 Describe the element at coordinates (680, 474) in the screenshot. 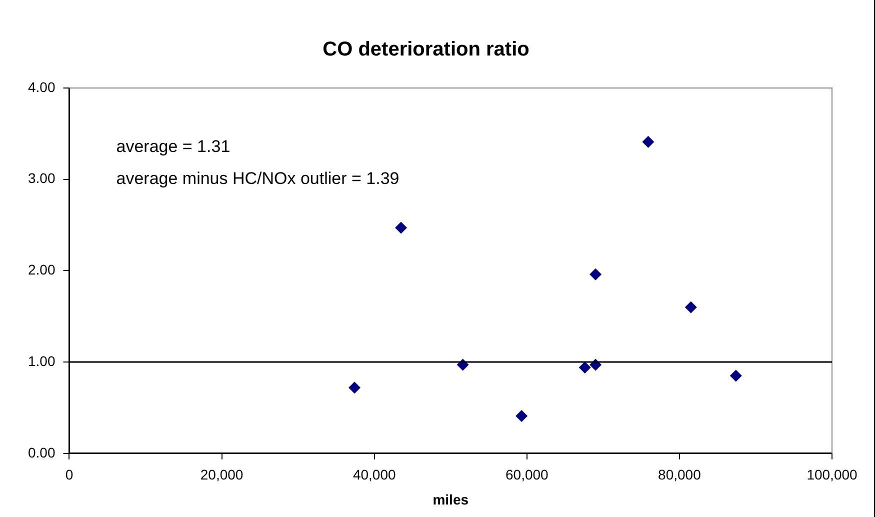

I see `x-tick-label: 80,000` at that location.